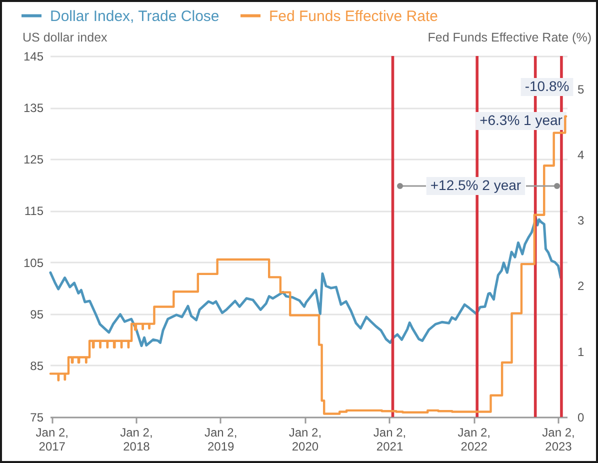  I want to click on y2-axis-title: Fed Funds Effective Rate (%), so click(510, 37).